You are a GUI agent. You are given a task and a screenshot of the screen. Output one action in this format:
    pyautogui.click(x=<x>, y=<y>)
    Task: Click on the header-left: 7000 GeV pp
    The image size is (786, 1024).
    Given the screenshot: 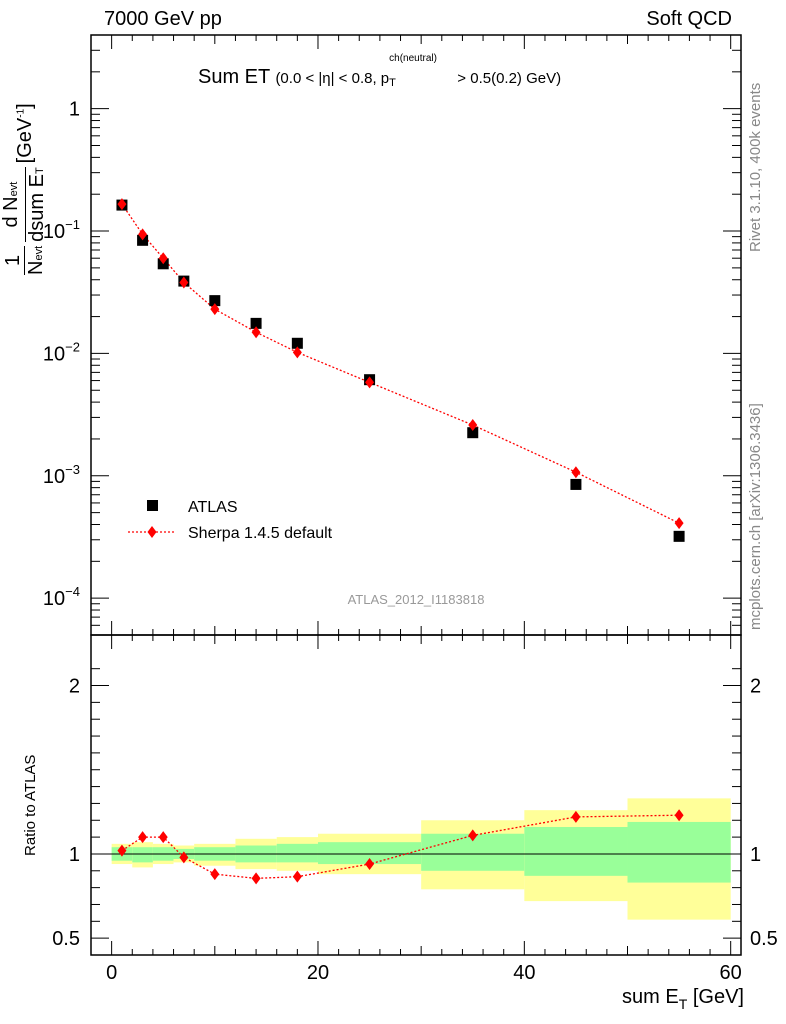 What is the action you would take?
    pyautogui.click(x=163, y=19)
    